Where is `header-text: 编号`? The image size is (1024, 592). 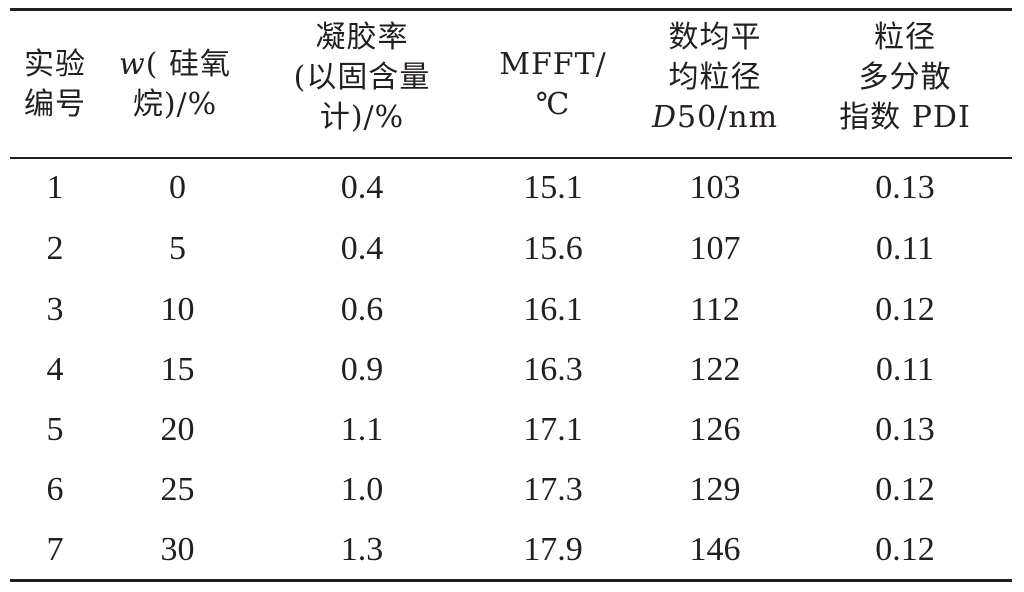 header-text: 编号 is located at coordinates (55, 104).